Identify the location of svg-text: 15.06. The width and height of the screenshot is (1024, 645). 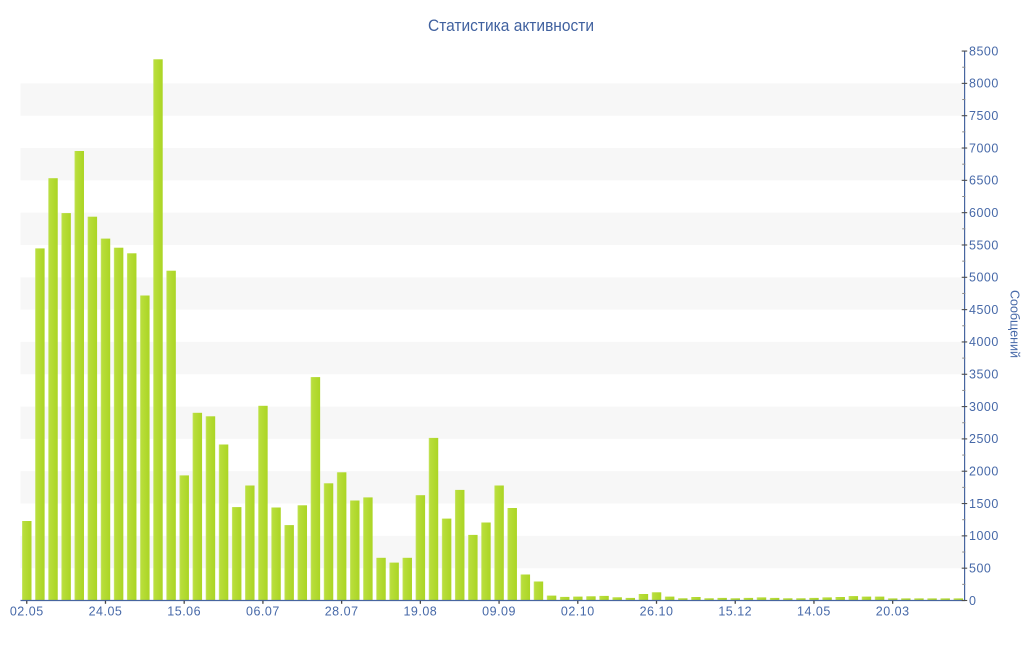
(184, 611).